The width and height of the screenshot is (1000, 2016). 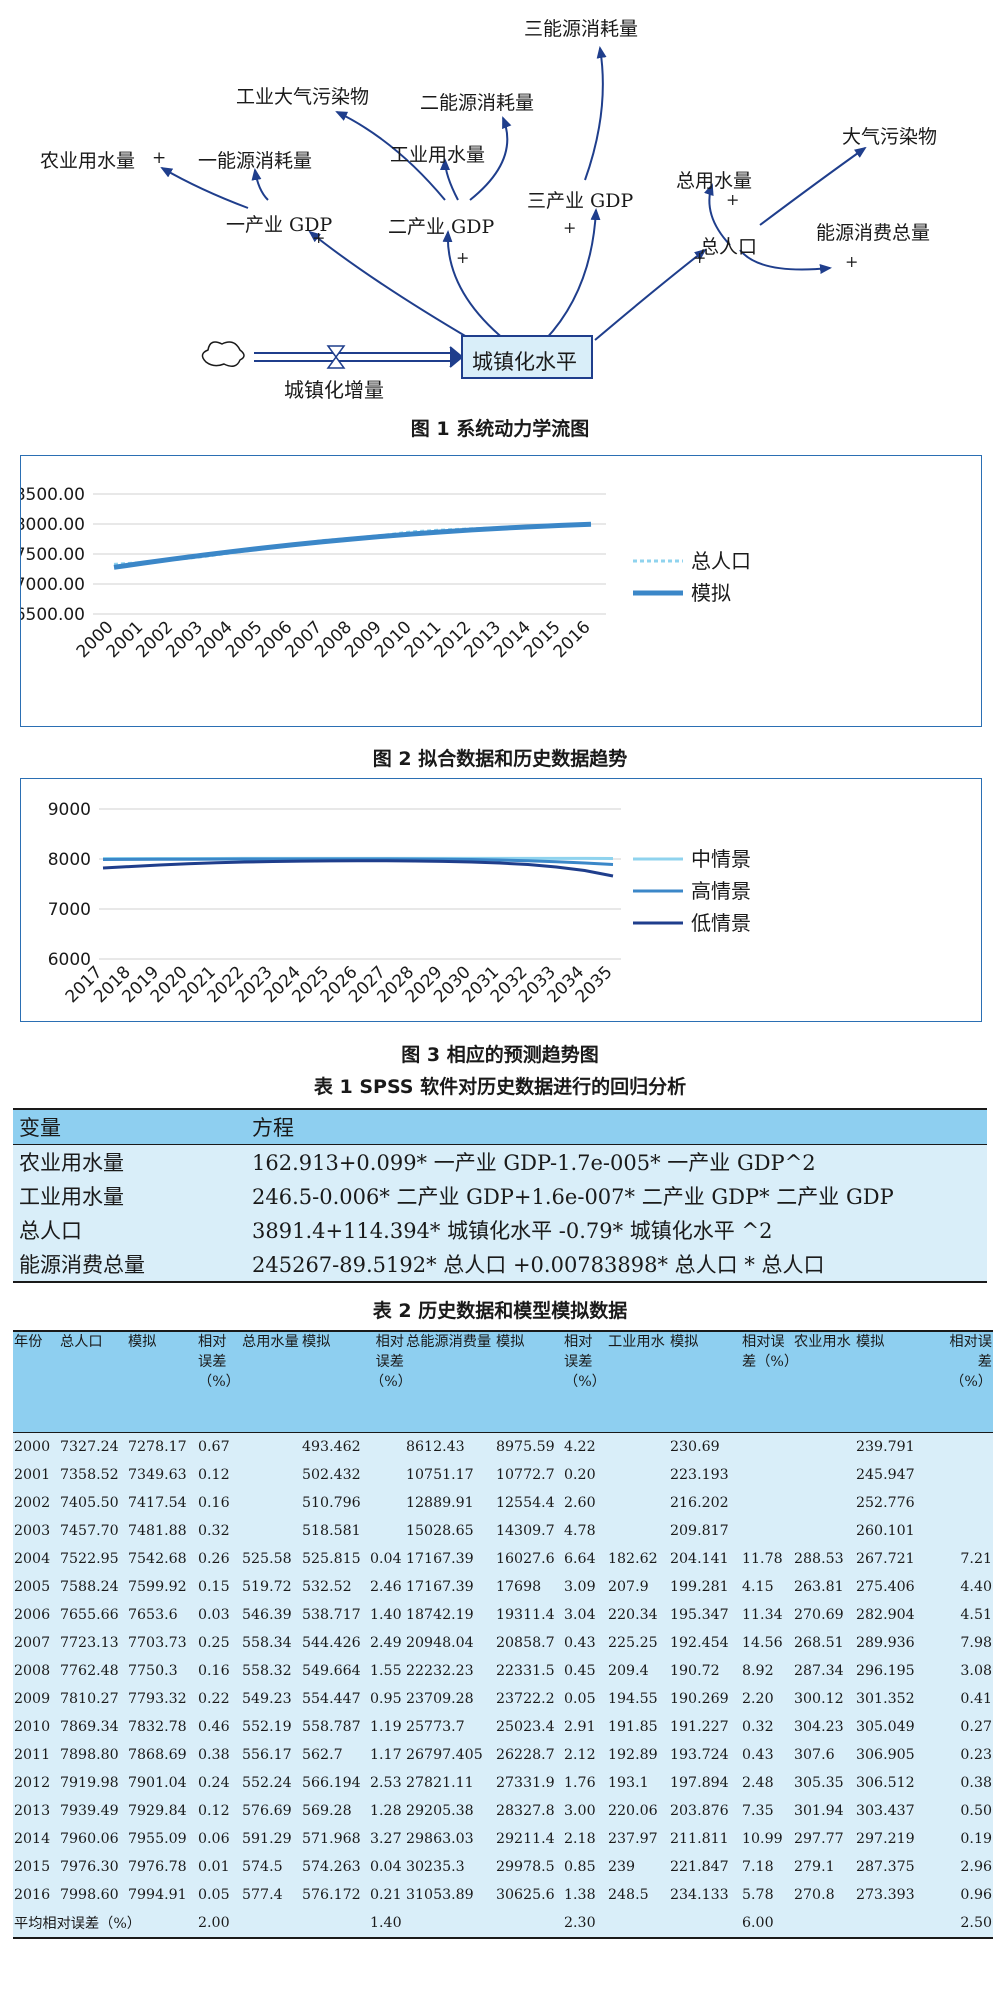 What do you see at coordinates (699, 1531) in the screenshot?
I see `table-cell: 209.817` at bounding box center [699, 1531].